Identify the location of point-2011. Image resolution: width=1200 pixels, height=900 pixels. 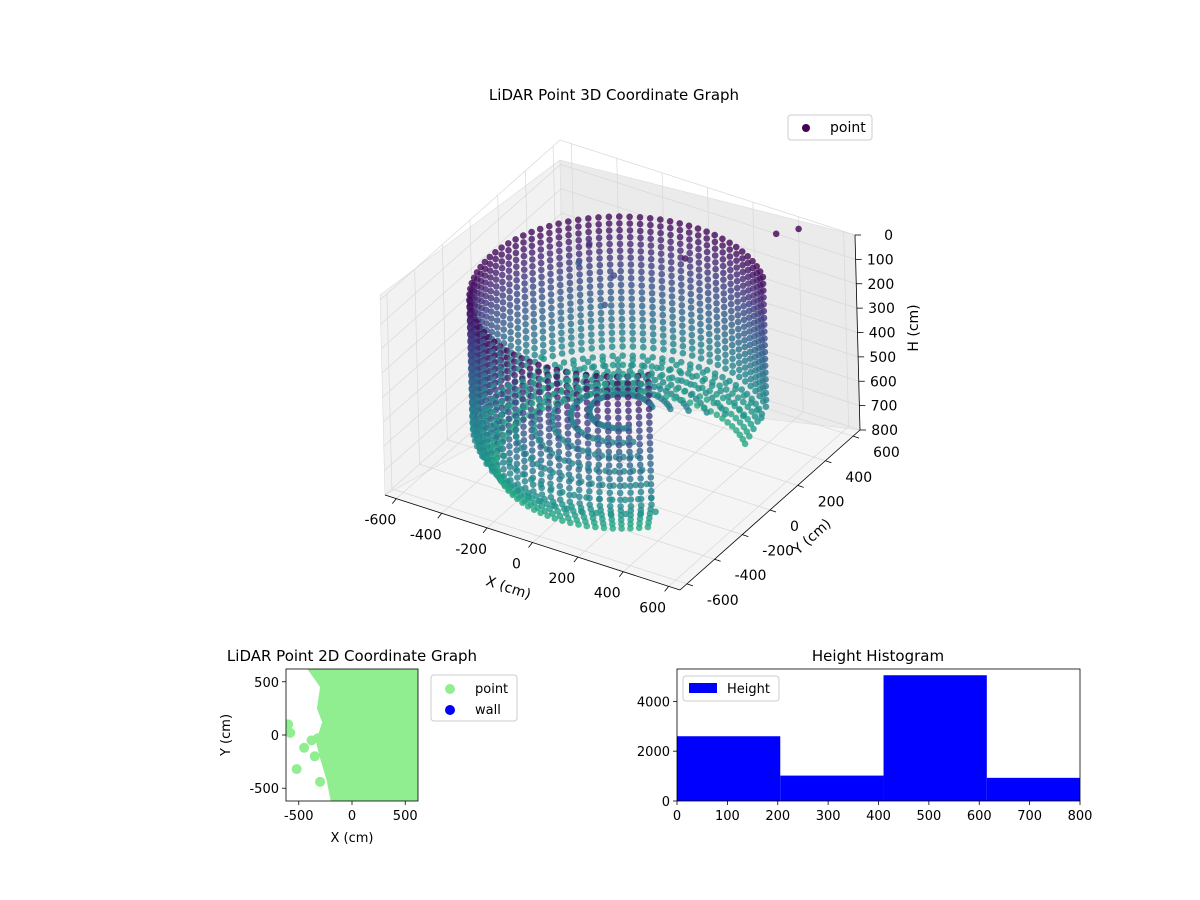
(562, 520).